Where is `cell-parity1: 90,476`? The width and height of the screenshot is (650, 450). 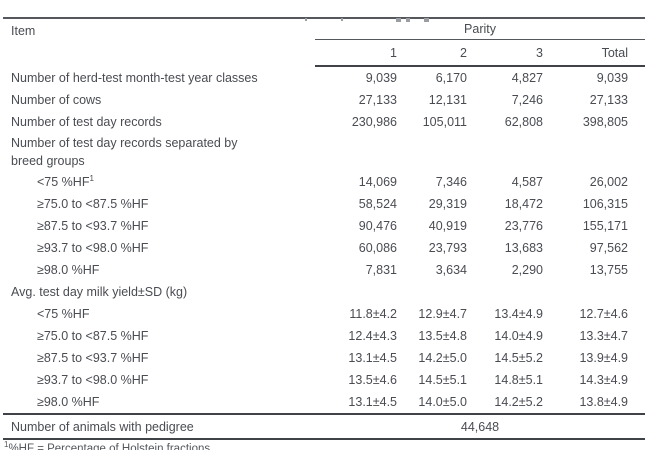 cell-parity1: 90,476 is located at coordinates (377, 226).